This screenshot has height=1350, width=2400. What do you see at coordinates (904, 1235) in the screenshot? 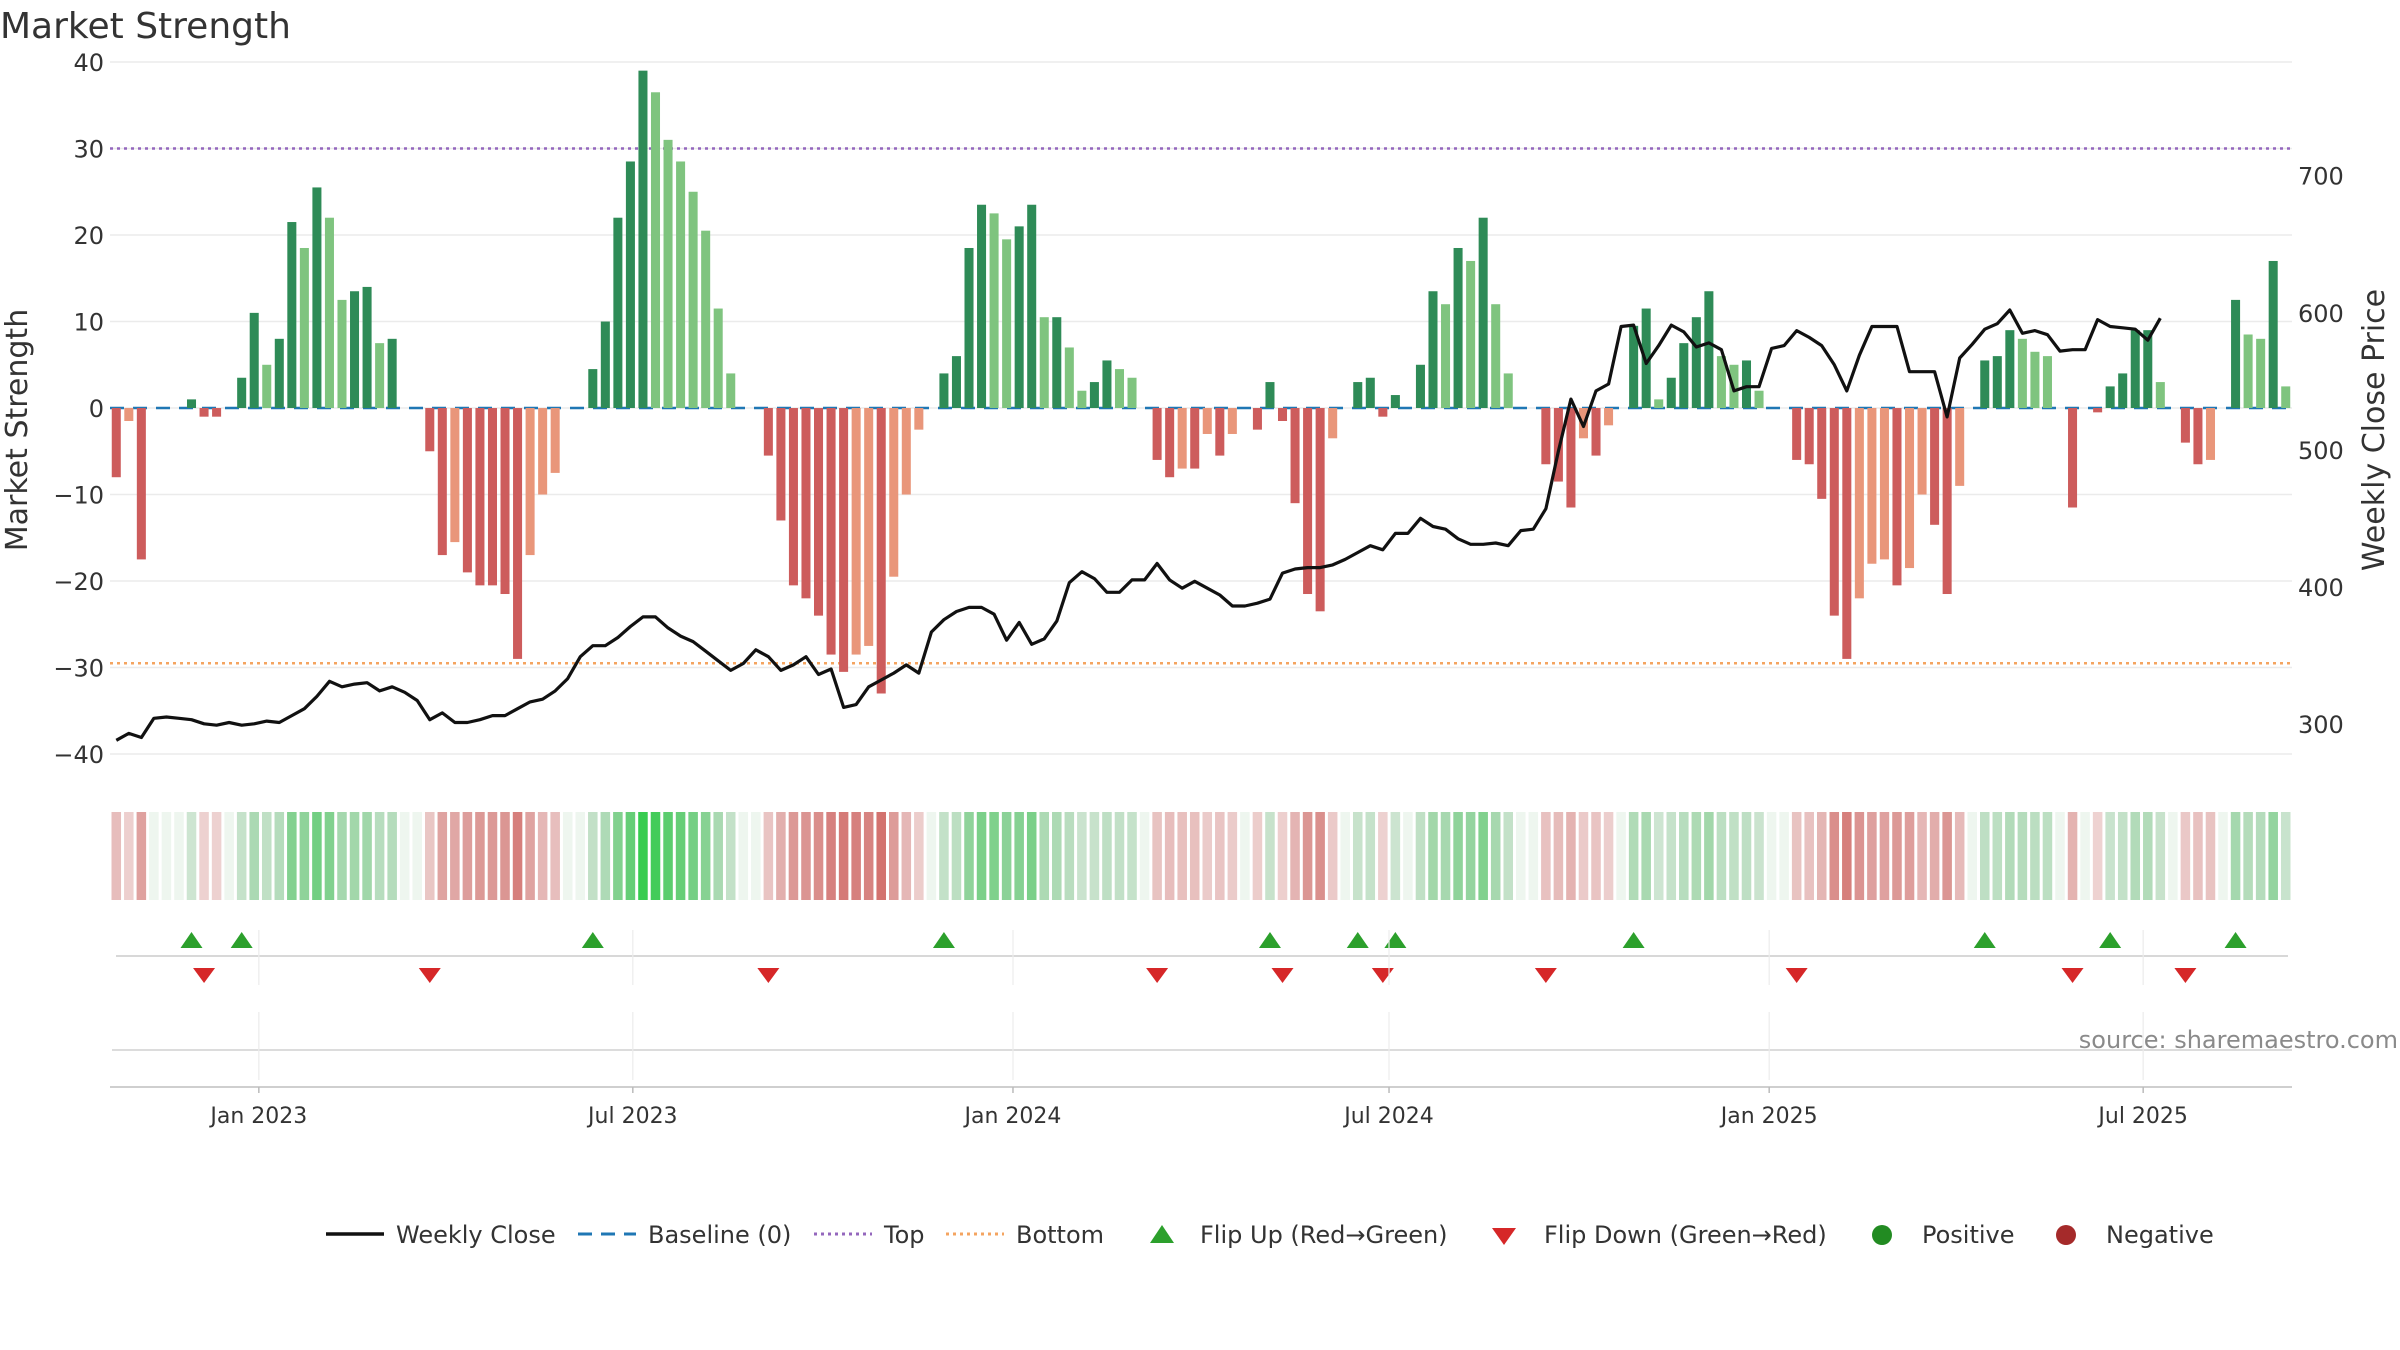
I see `legend-top: Top` at bounding box center [904, 1235].